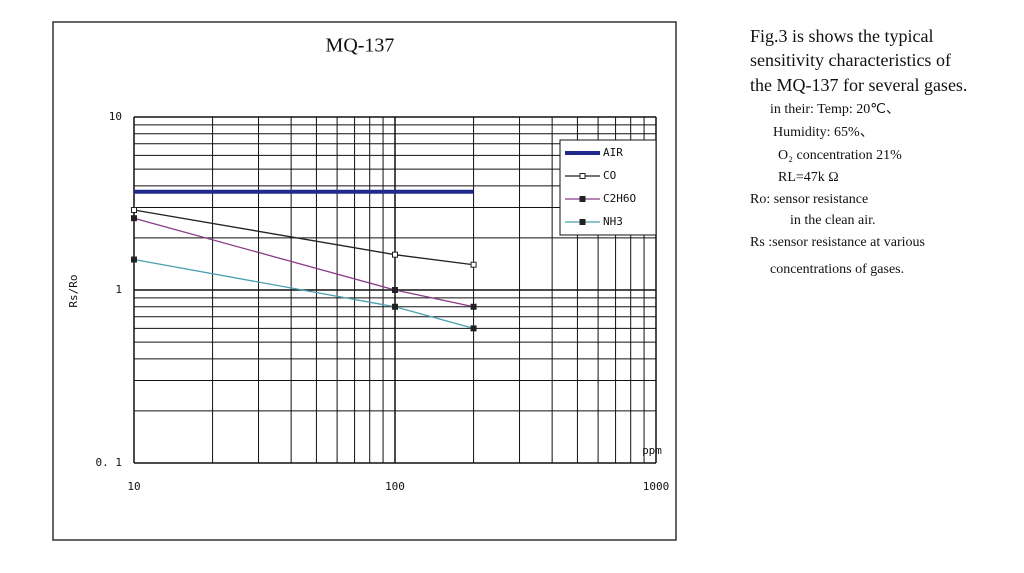  What do you see at coordinates (840, 155) in the screenshot?
I see `caption-line: O₂ concentration 21%` at bounding box center [840, 155].